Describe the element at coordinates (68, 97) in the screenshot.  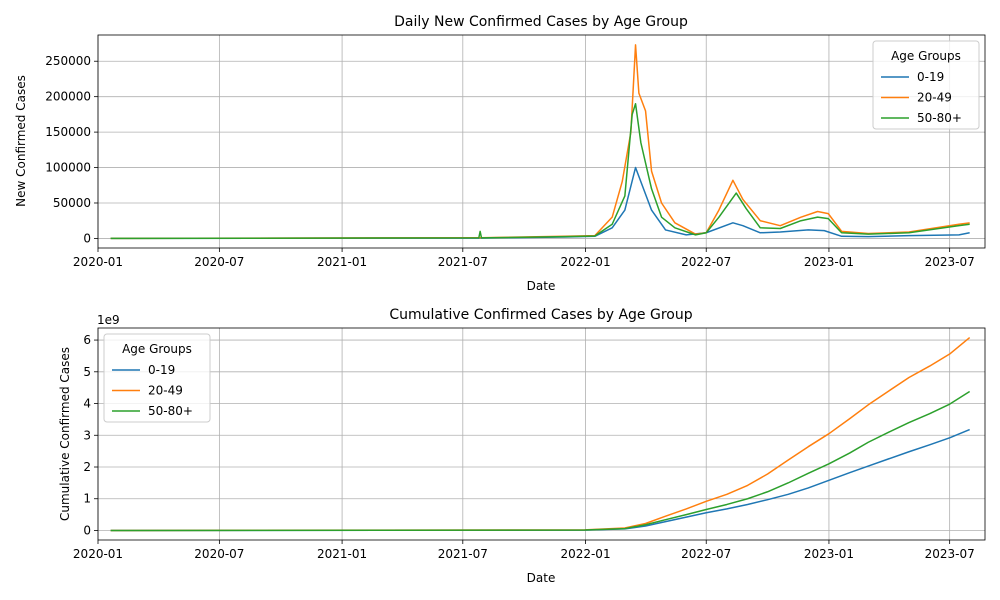
I see `y-tick-label: 200000` at that location.